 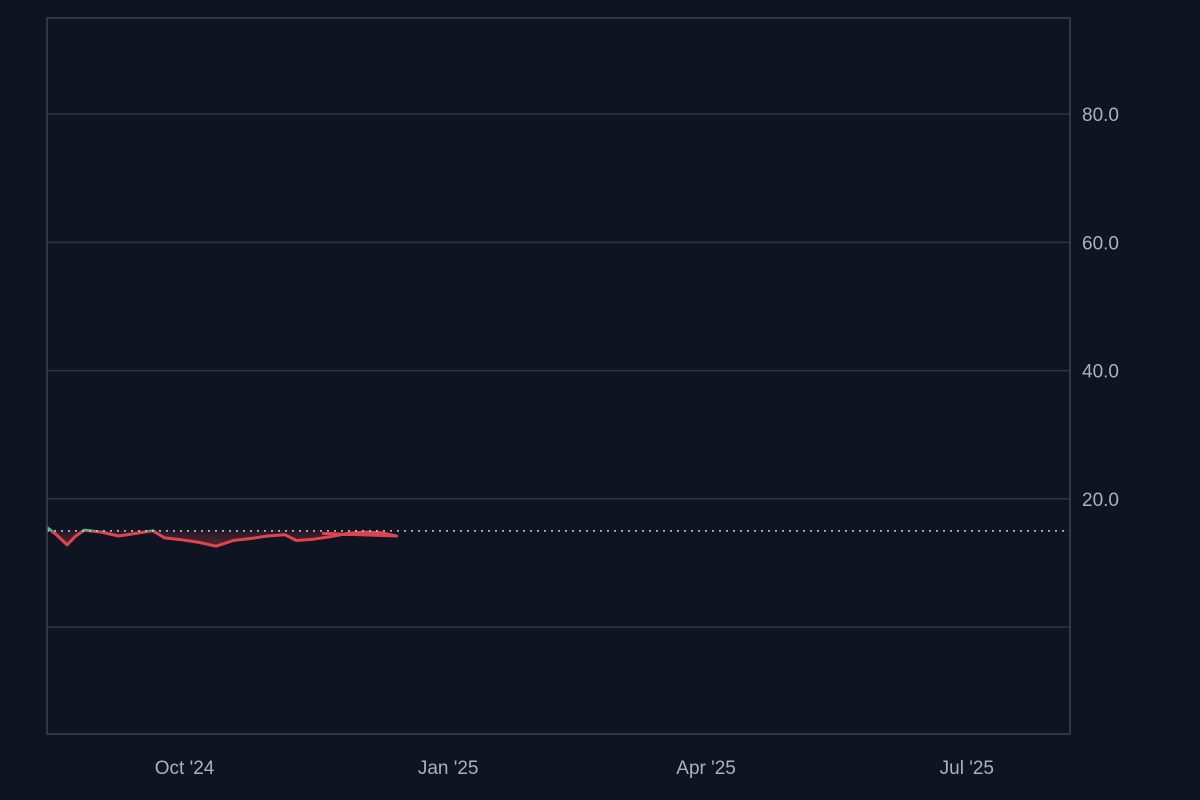 What do you see at coordinates (185, 768) in the screenshot?
I see `x-tick-label: Oct '24` at bounding box center [185, 768].